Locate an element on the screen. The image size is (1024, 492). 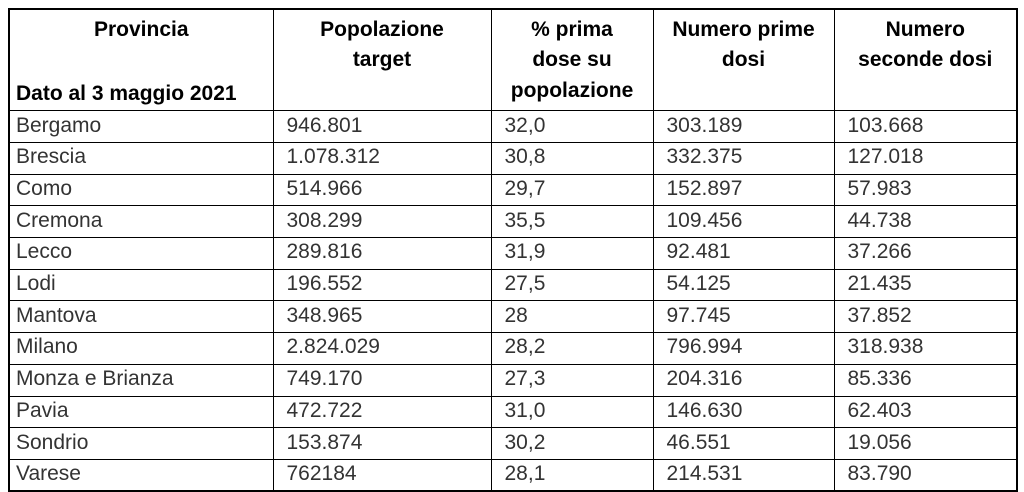
table-row: Varese 762184 28,1 214.531 83.790 is located at coordinates (513, 475).